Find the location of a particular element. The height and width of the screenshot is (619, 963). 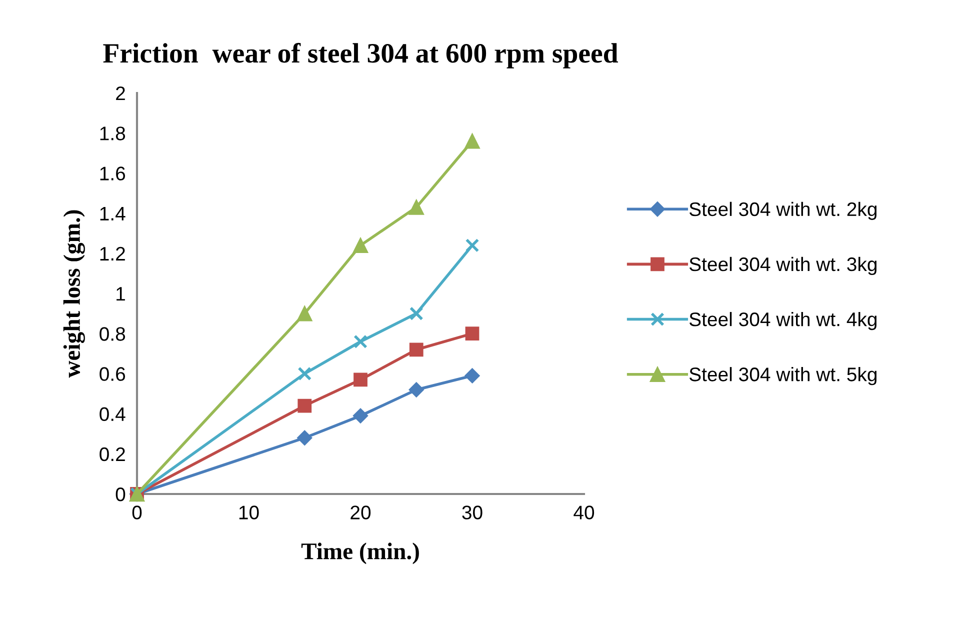

y-tick-label: 0.8 is located at coordinates (113, 334).